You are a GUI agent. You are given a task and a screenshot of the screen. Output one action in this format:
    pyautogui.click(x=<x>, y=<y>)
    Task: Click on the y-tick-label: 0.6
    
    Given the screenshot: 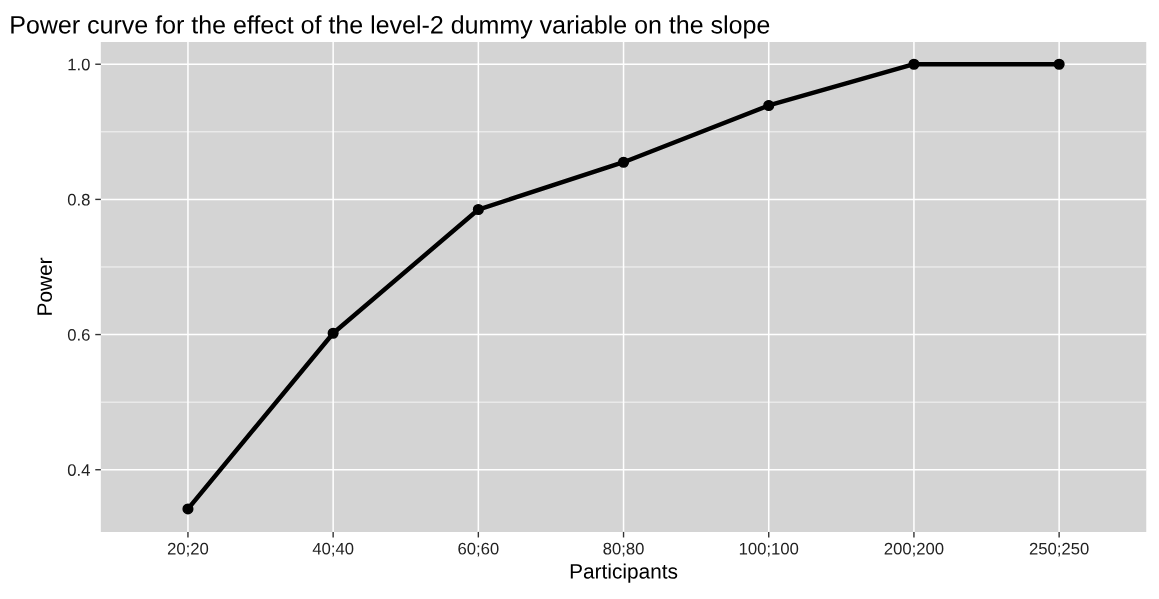 What is the action you would take?
    pyautogui.click(x=78, y=334)
    